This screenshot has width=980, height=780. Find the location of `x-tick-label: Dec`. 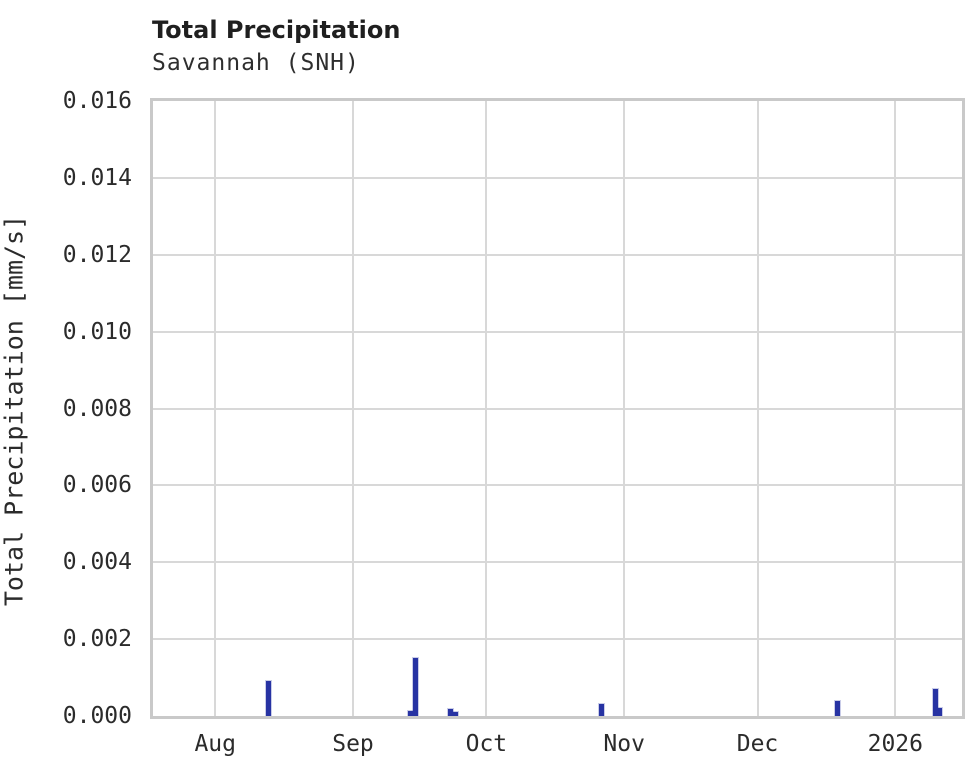

x-tick-label: Dec is located at coordinates (757, 744).